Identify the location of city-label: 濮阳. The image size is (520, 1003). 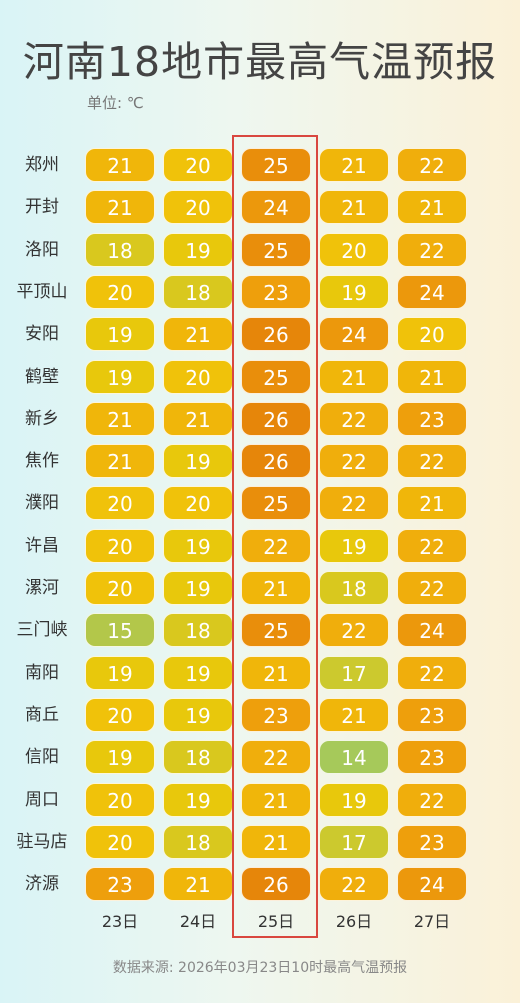
(42, 503).